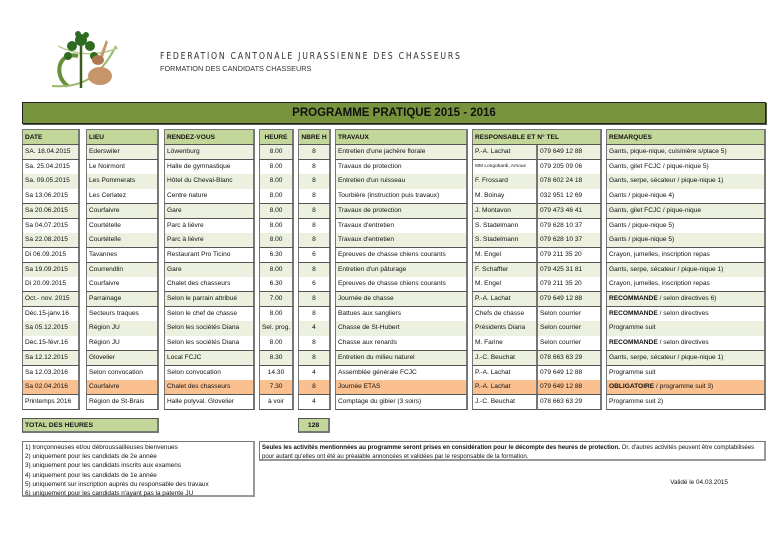 The image size is (768, 543). I want to click on cell-rdv: Löwenburg, so click(209, 153).